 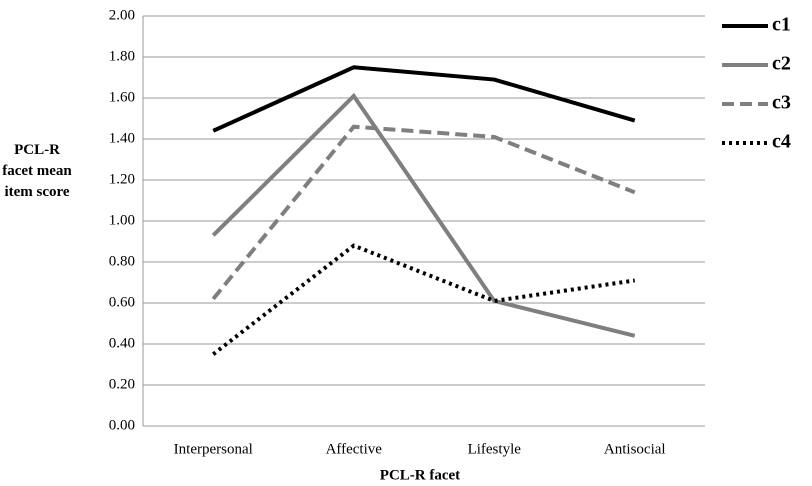 What do you see at coordinates (122, 97) in the screenshot?
I see `y-tick-label: 1.60` at bounding box center [122, 97].